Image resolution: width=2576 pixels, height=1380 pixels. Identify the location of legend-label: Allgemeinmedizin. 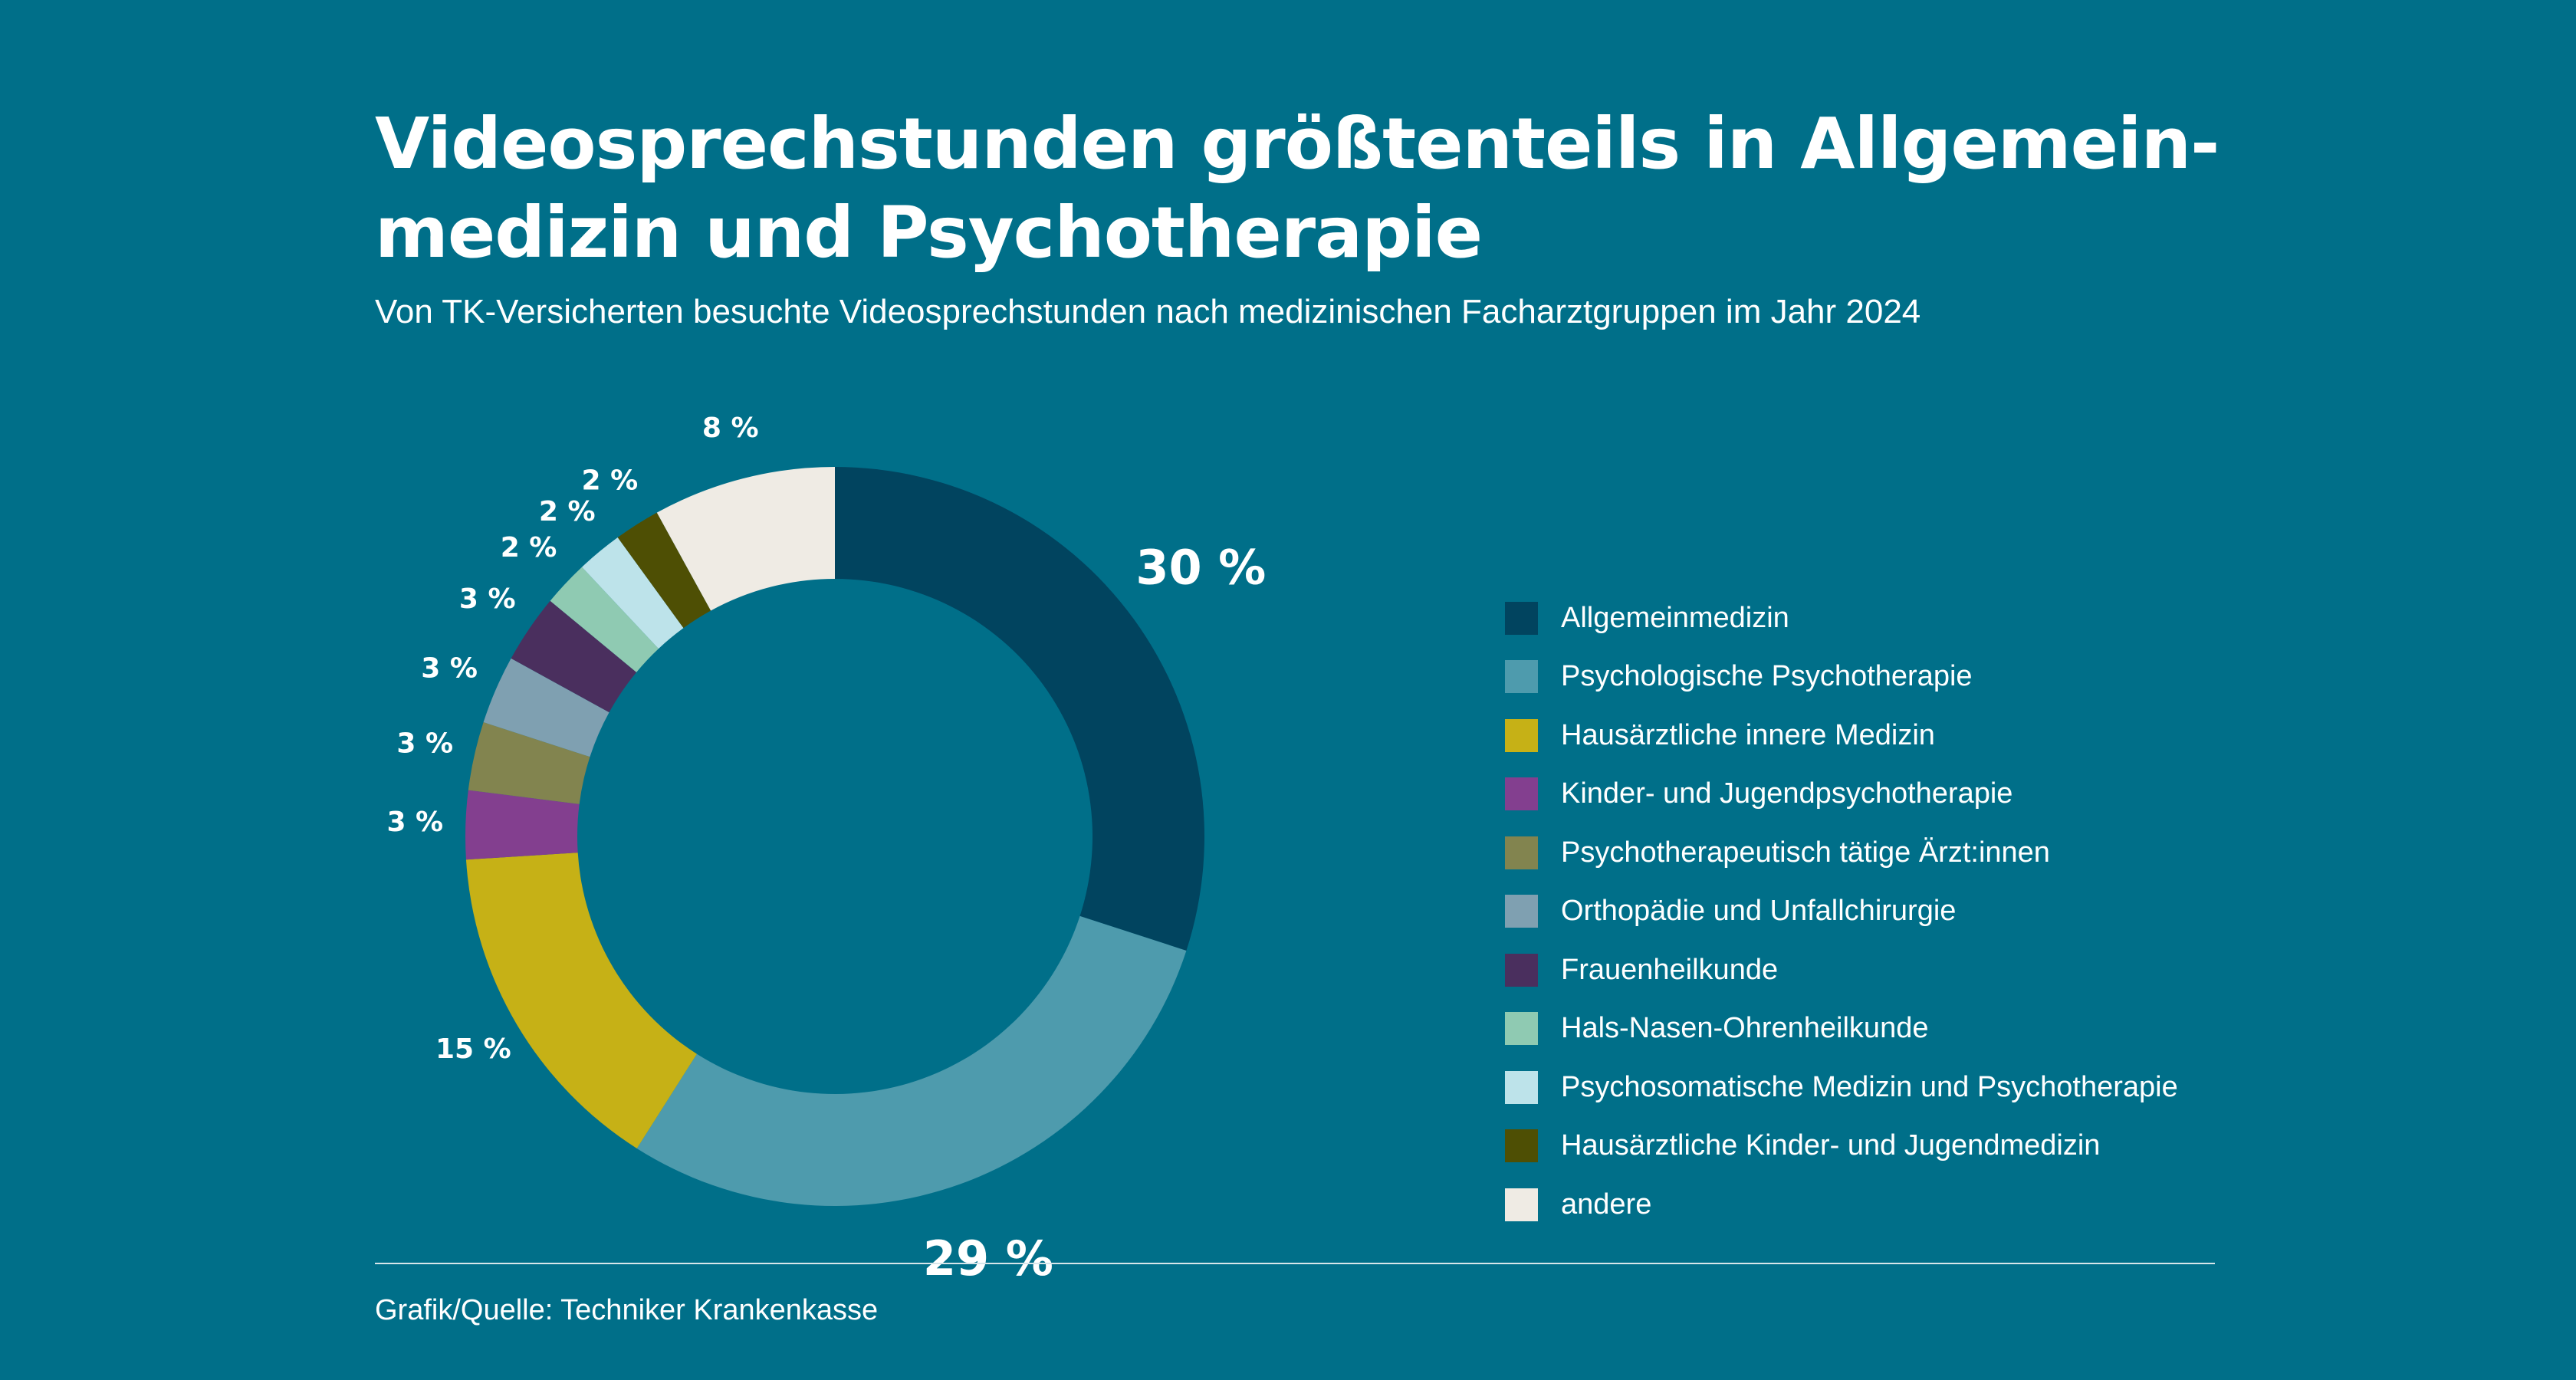
(1675, 617).